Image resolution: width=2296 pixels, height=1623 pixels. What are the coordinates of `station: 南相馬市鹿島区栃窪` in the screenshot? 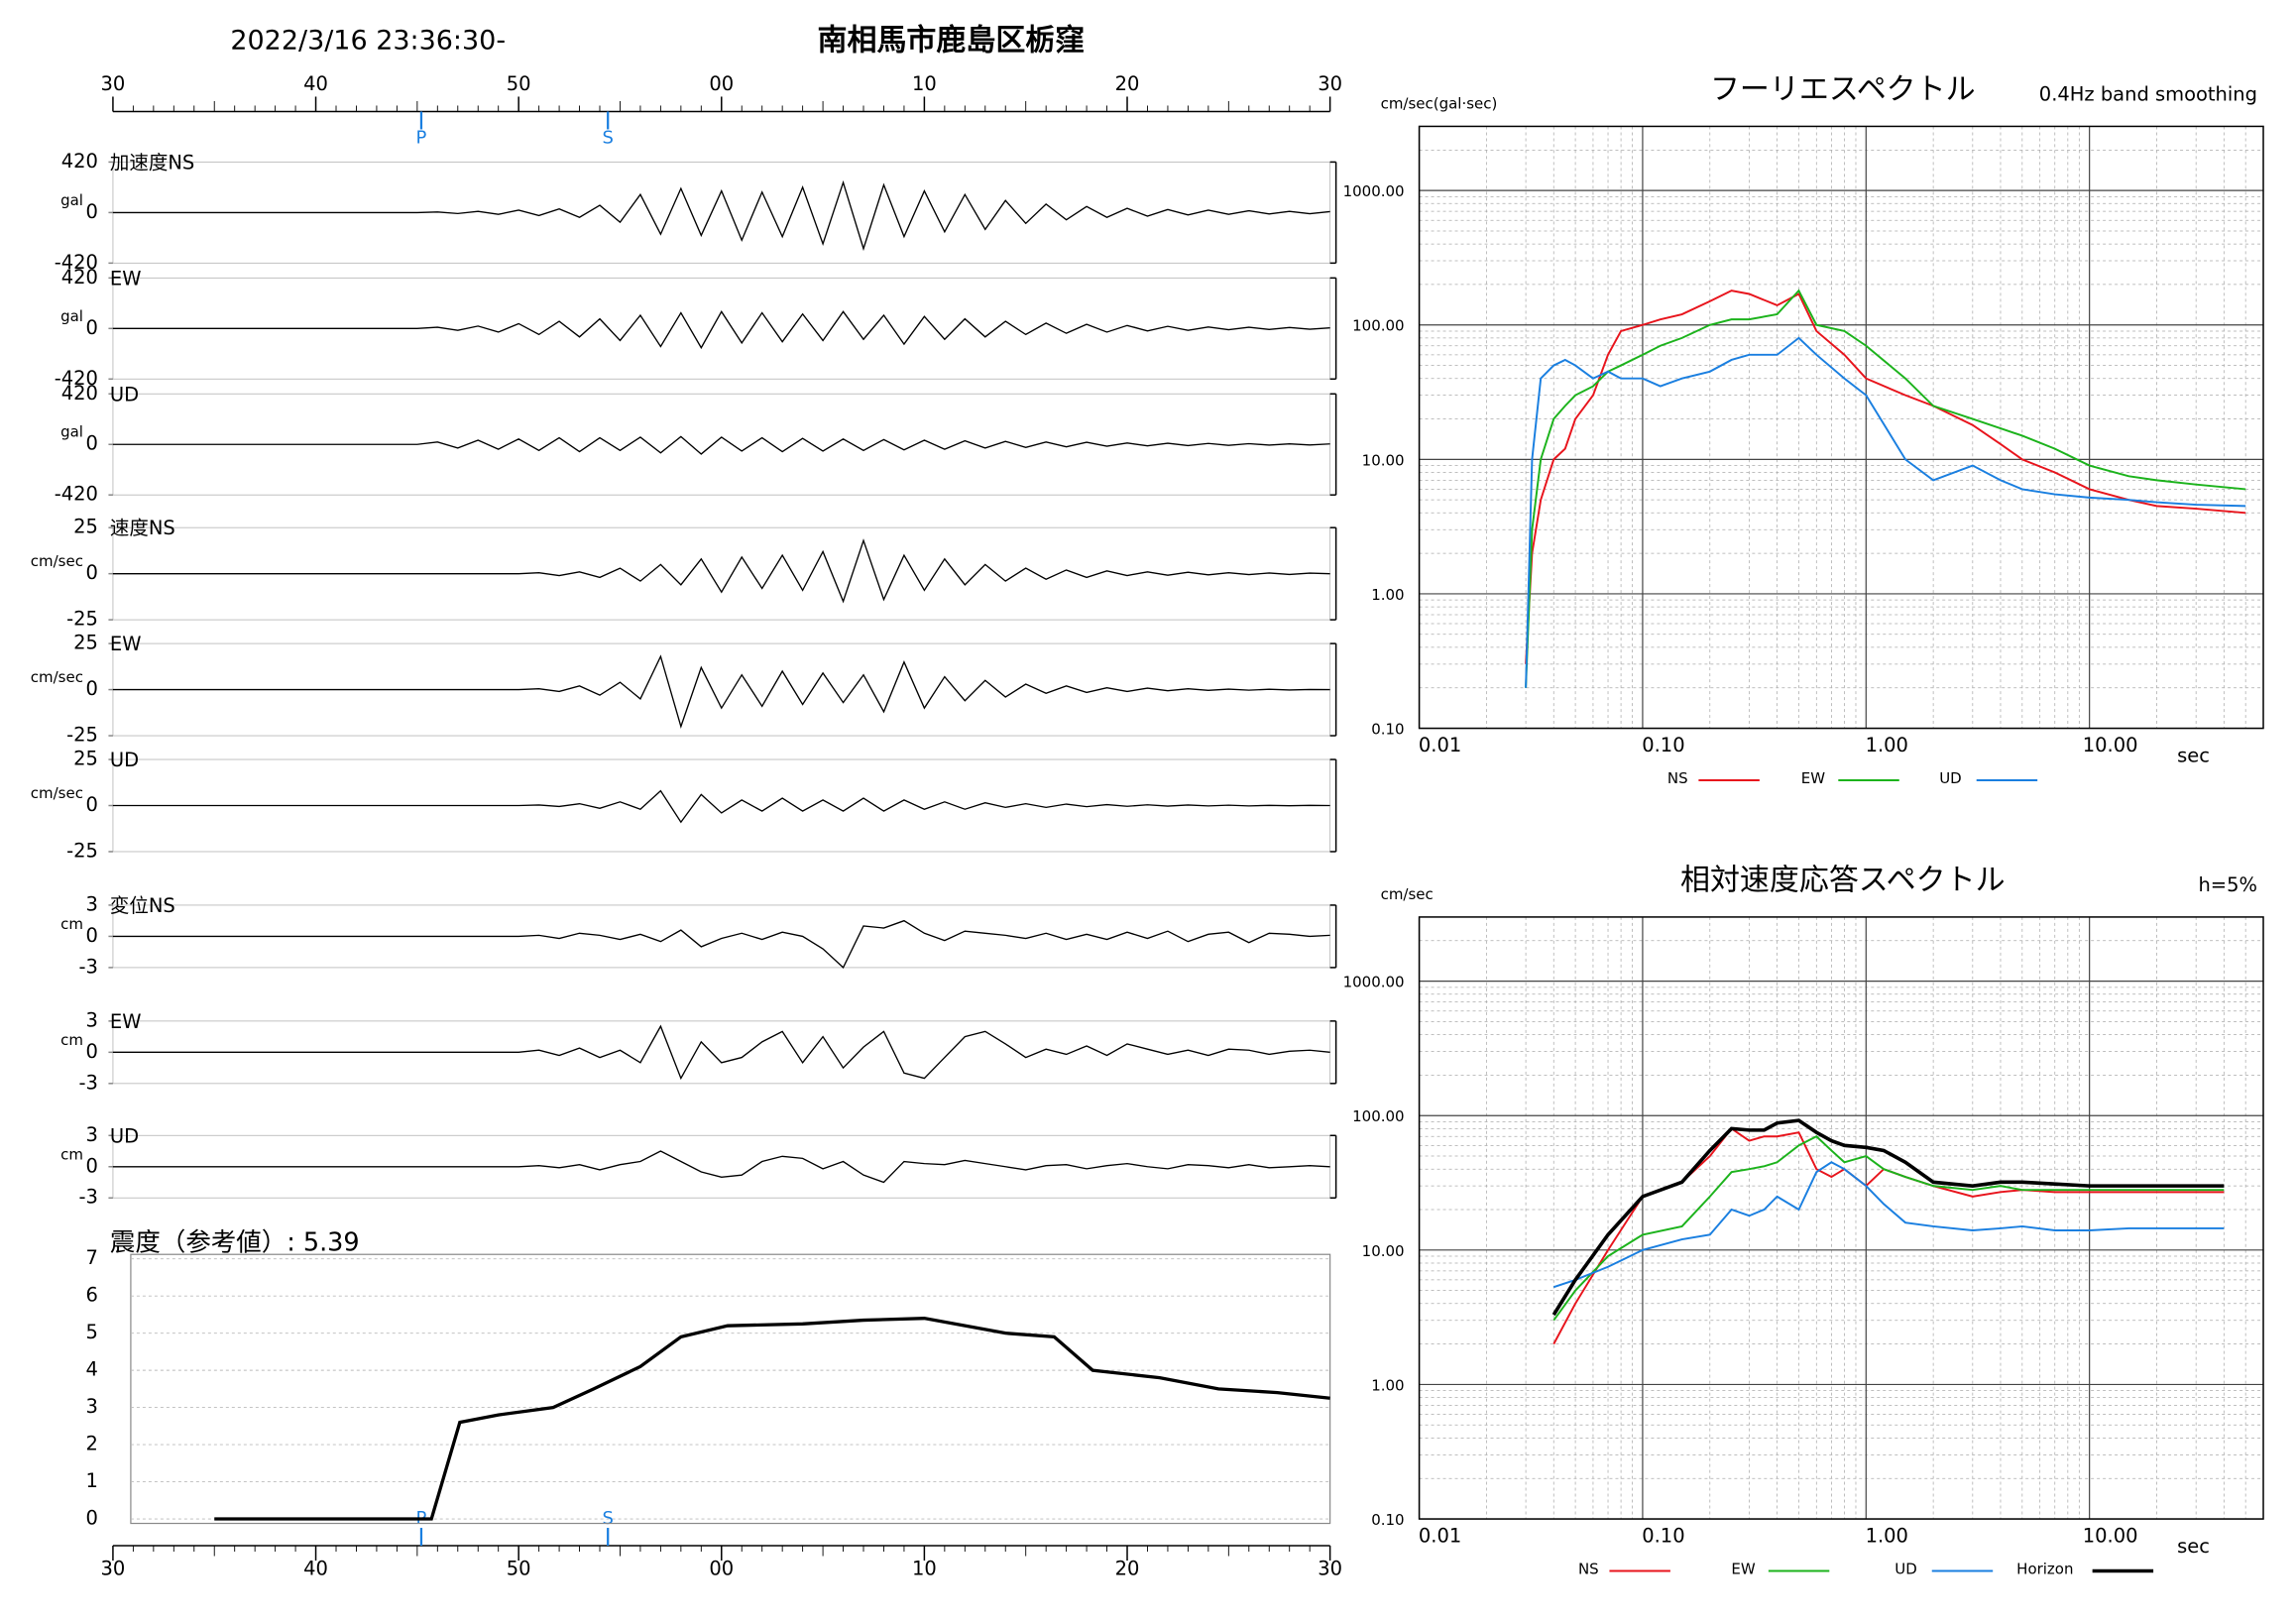 It's located at (952, 41).